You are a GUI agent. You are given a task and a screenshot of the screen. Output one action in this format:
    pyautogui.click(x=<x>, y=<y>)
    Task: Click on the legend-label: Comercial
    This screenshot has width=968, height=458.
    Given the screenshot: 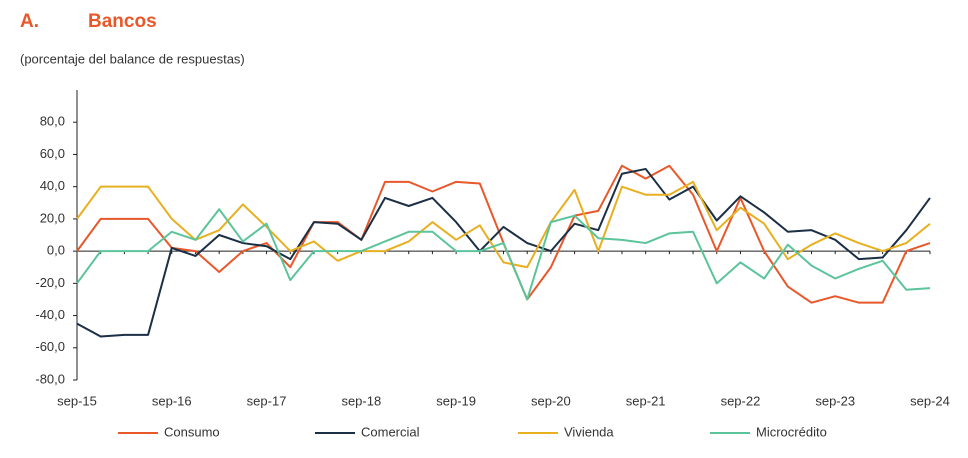 What is the action you would take?
    pyautogui.click(x=390, y=431)
    